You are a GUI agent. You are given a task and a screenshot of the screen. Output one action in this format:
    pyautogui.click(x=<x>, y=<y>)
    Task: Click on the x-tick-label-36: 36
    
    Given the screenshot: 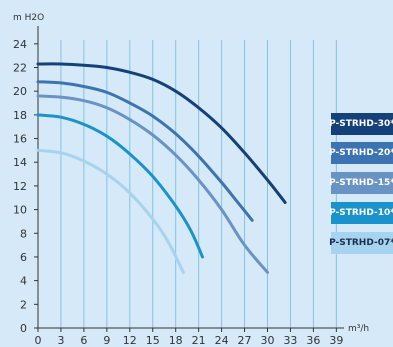 What is the action you would take?
    pyautogui.click(x=313, y=340)
    